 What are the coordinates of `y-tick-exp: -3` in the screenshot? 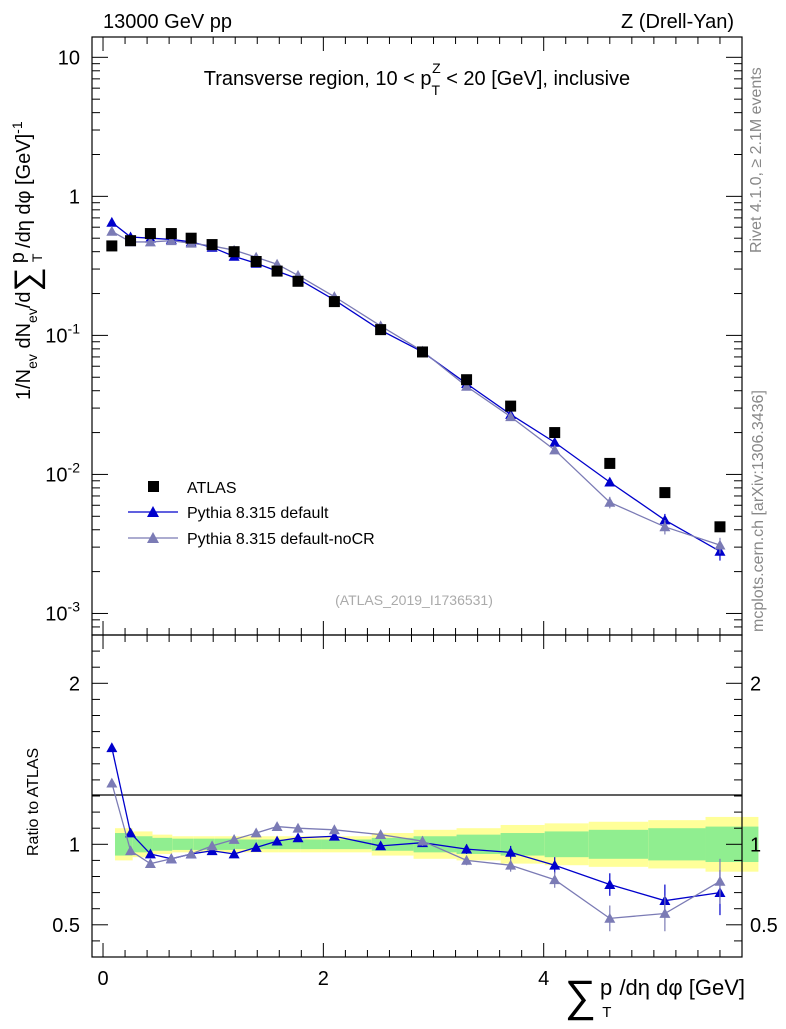 It's located at (74, 606).